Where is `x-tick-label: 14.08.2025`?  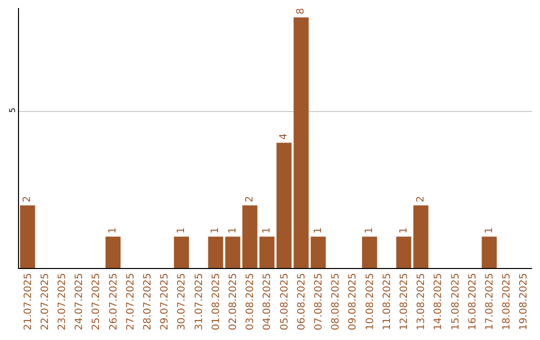
x-tick-label: 14.08.2025 is located at coordinates (438, 301).